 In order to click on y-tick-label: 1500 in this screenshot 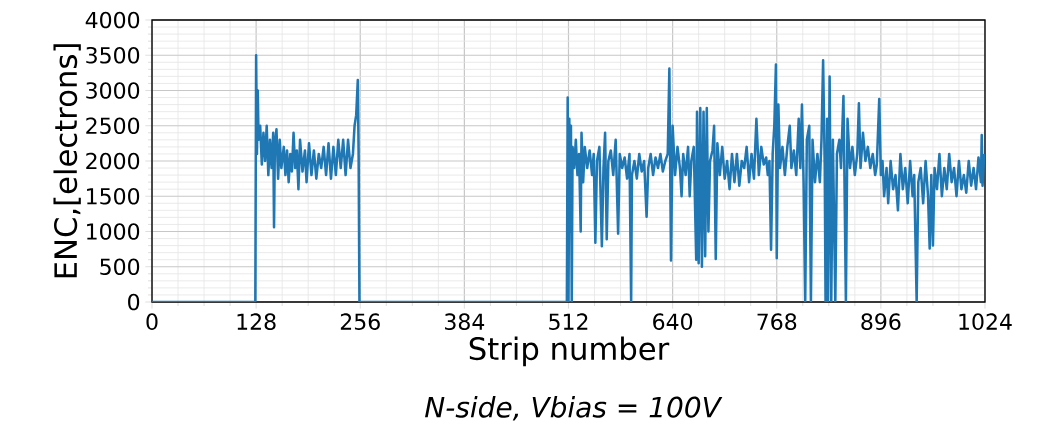, I will do `click(113, 196)`.